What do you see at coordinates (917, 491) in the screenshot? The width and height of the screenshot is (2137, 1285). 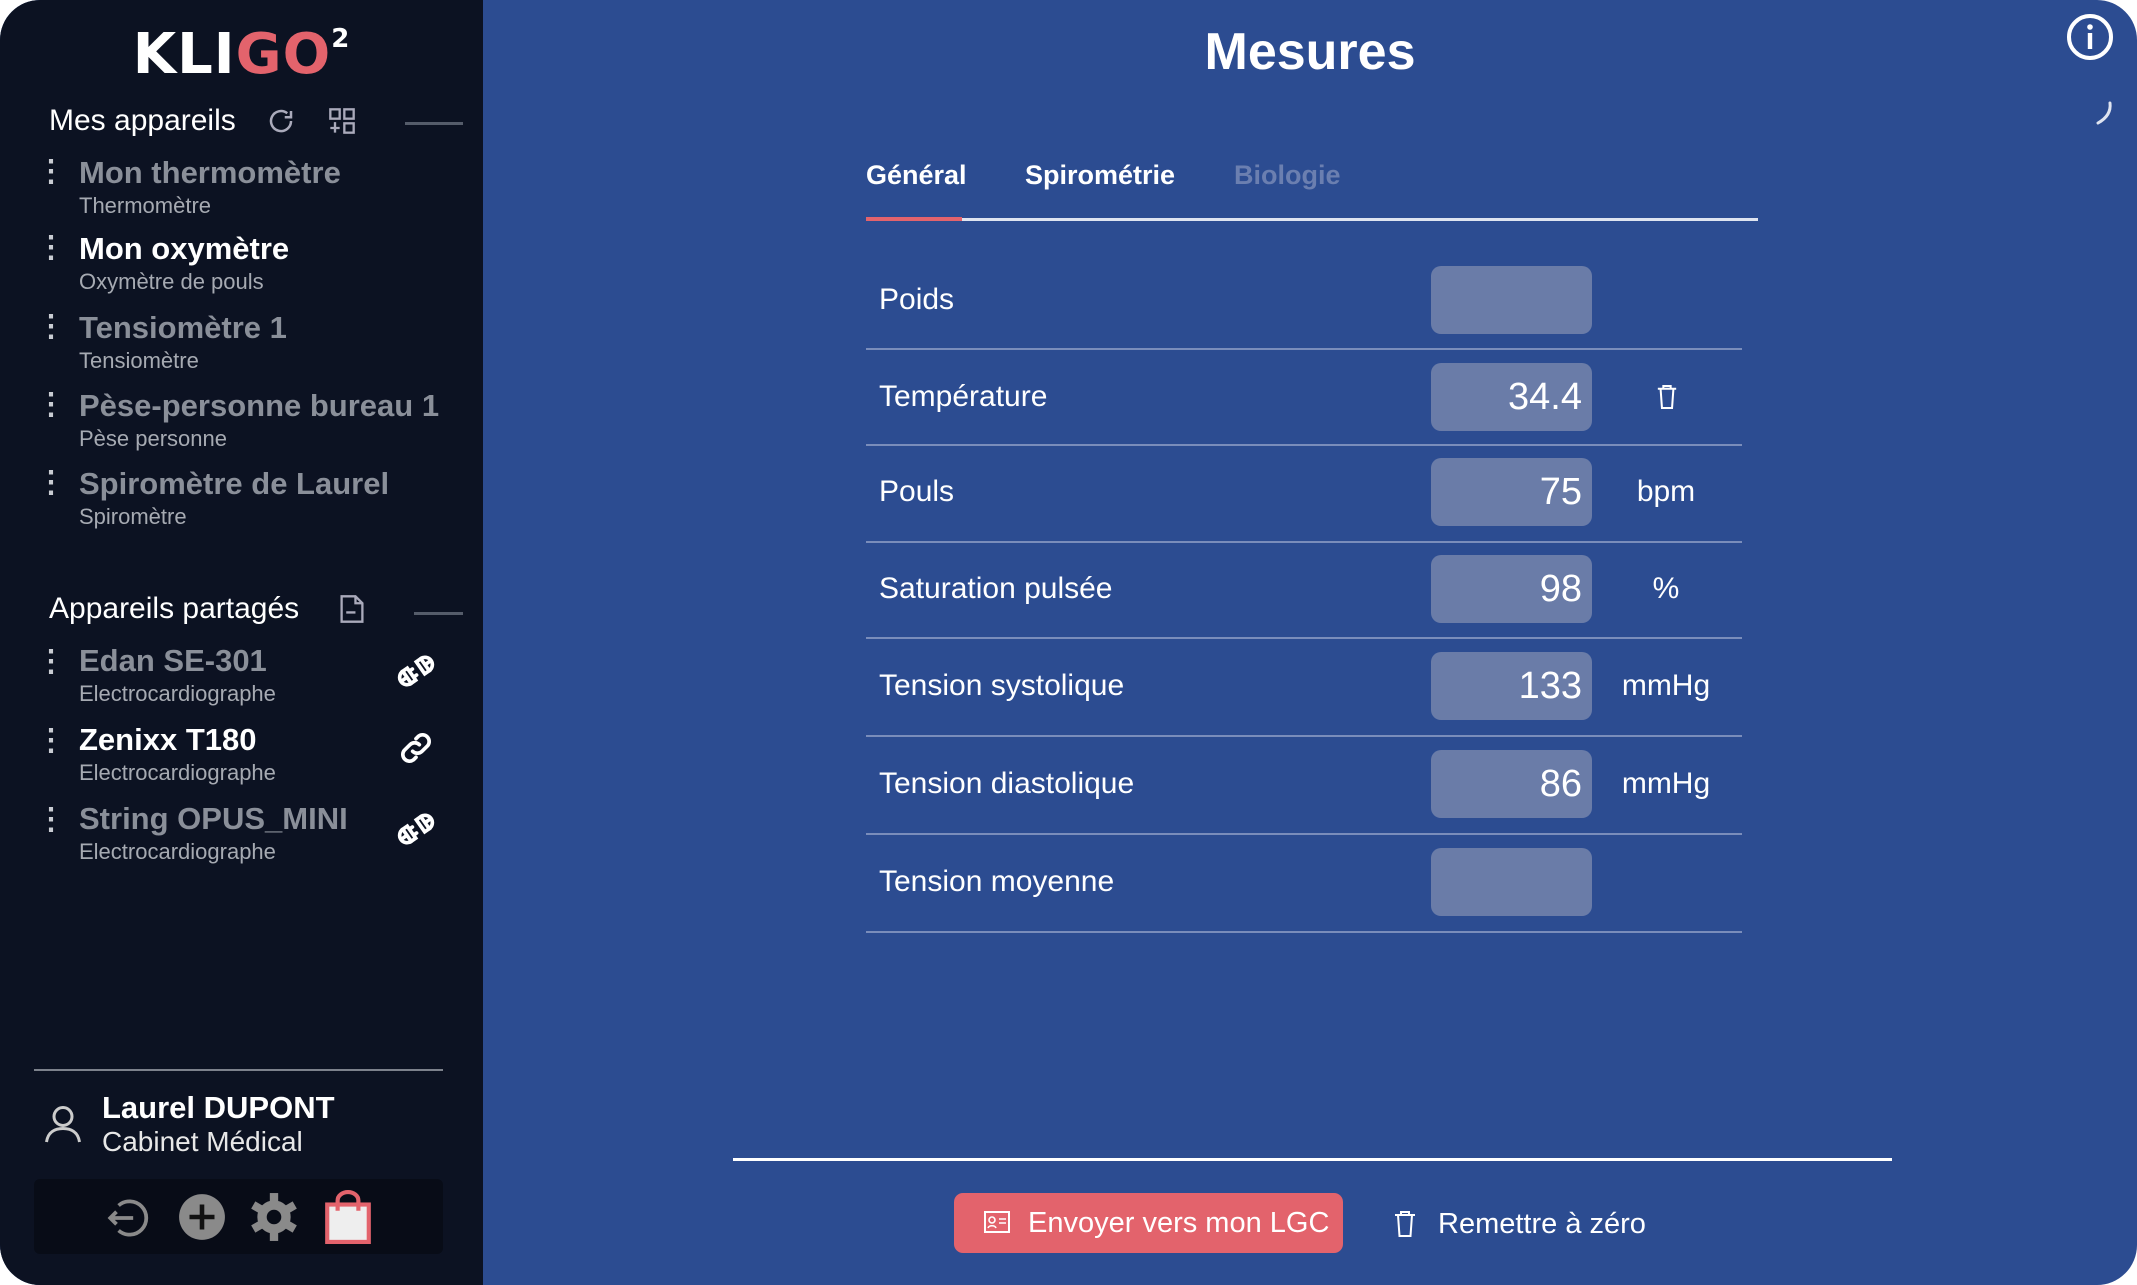 I see `measure-label: Pouls` at bounding box center [917, 491].